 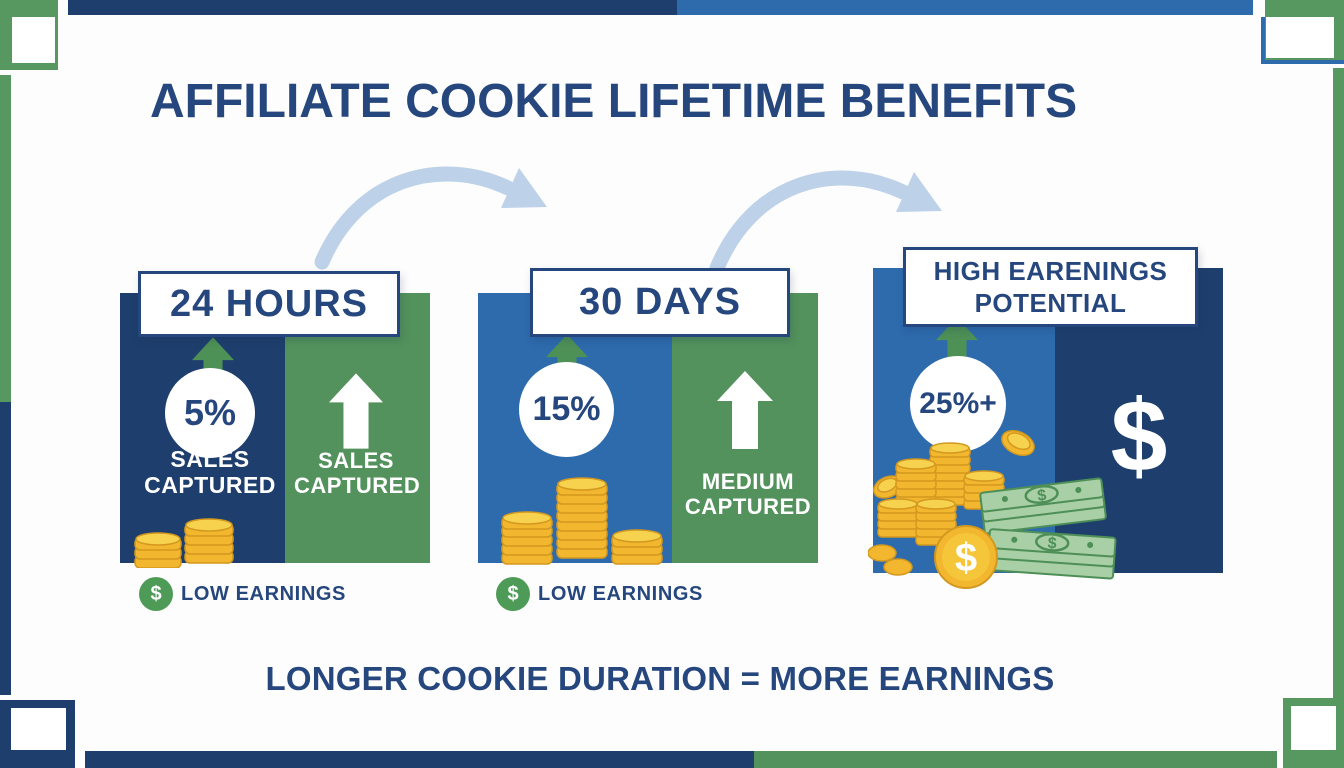 I want to click on panel3-stat-circle: 25%+, so click(x=958, y=404).